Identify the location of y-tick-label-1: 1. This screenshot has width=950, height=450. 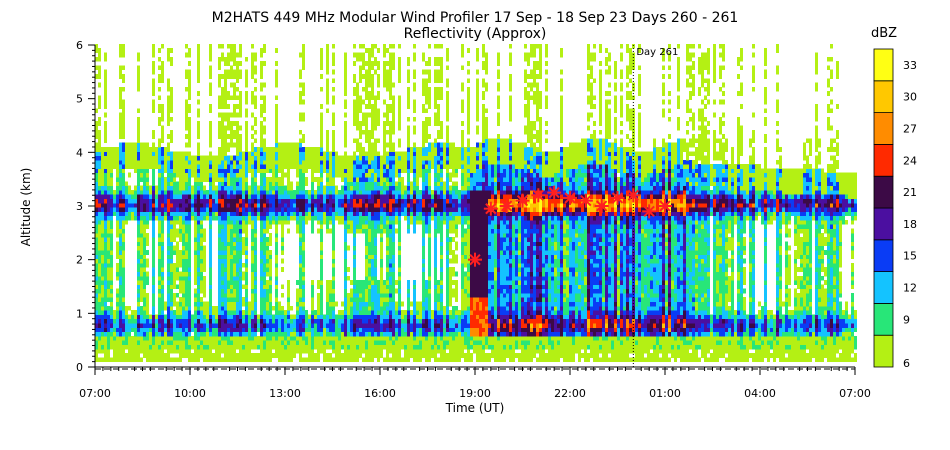
(79, 313).